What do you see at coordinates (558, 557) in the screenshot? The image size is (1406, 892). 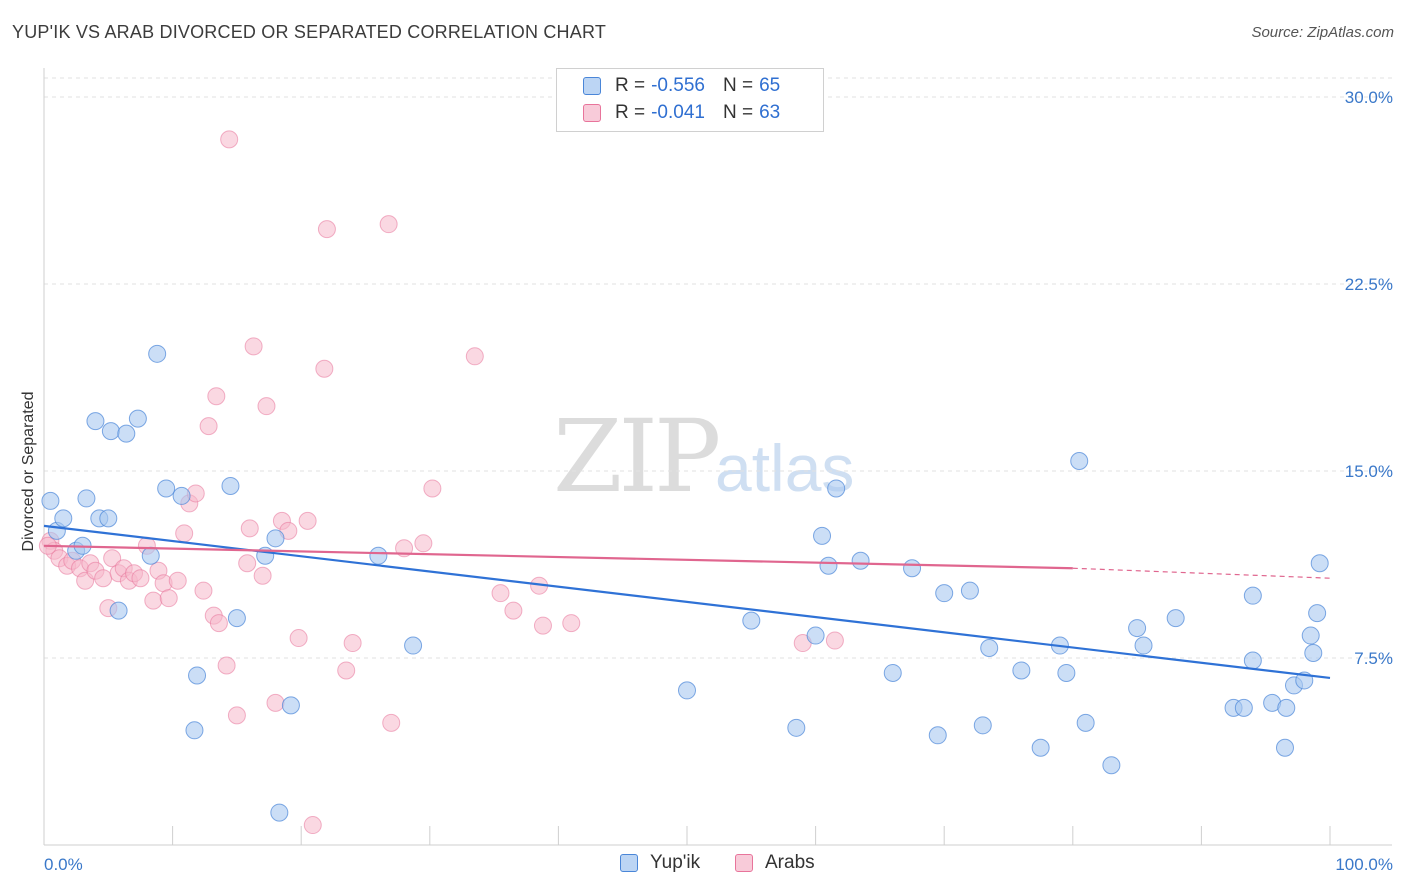 I see `arabs-trend-line` at bounding box center [558, 557].